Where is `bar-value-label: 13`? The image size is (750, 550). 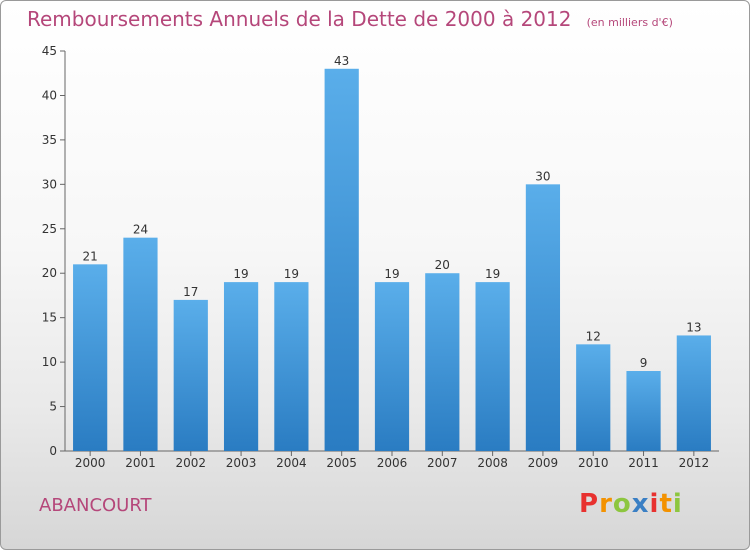
bar-value-label: 13 is located at coordinates (693, 327).